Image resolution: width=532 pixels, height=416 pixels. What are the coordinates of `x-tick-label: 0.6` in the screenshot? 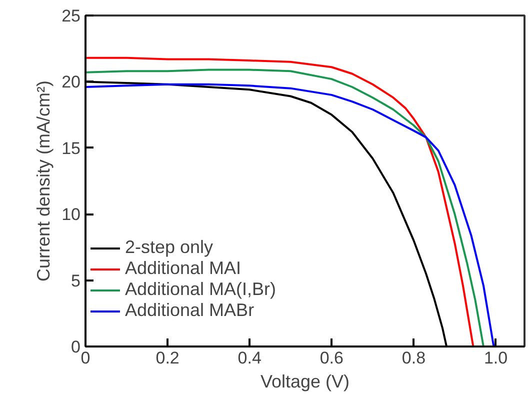 It's located at (332, 358).